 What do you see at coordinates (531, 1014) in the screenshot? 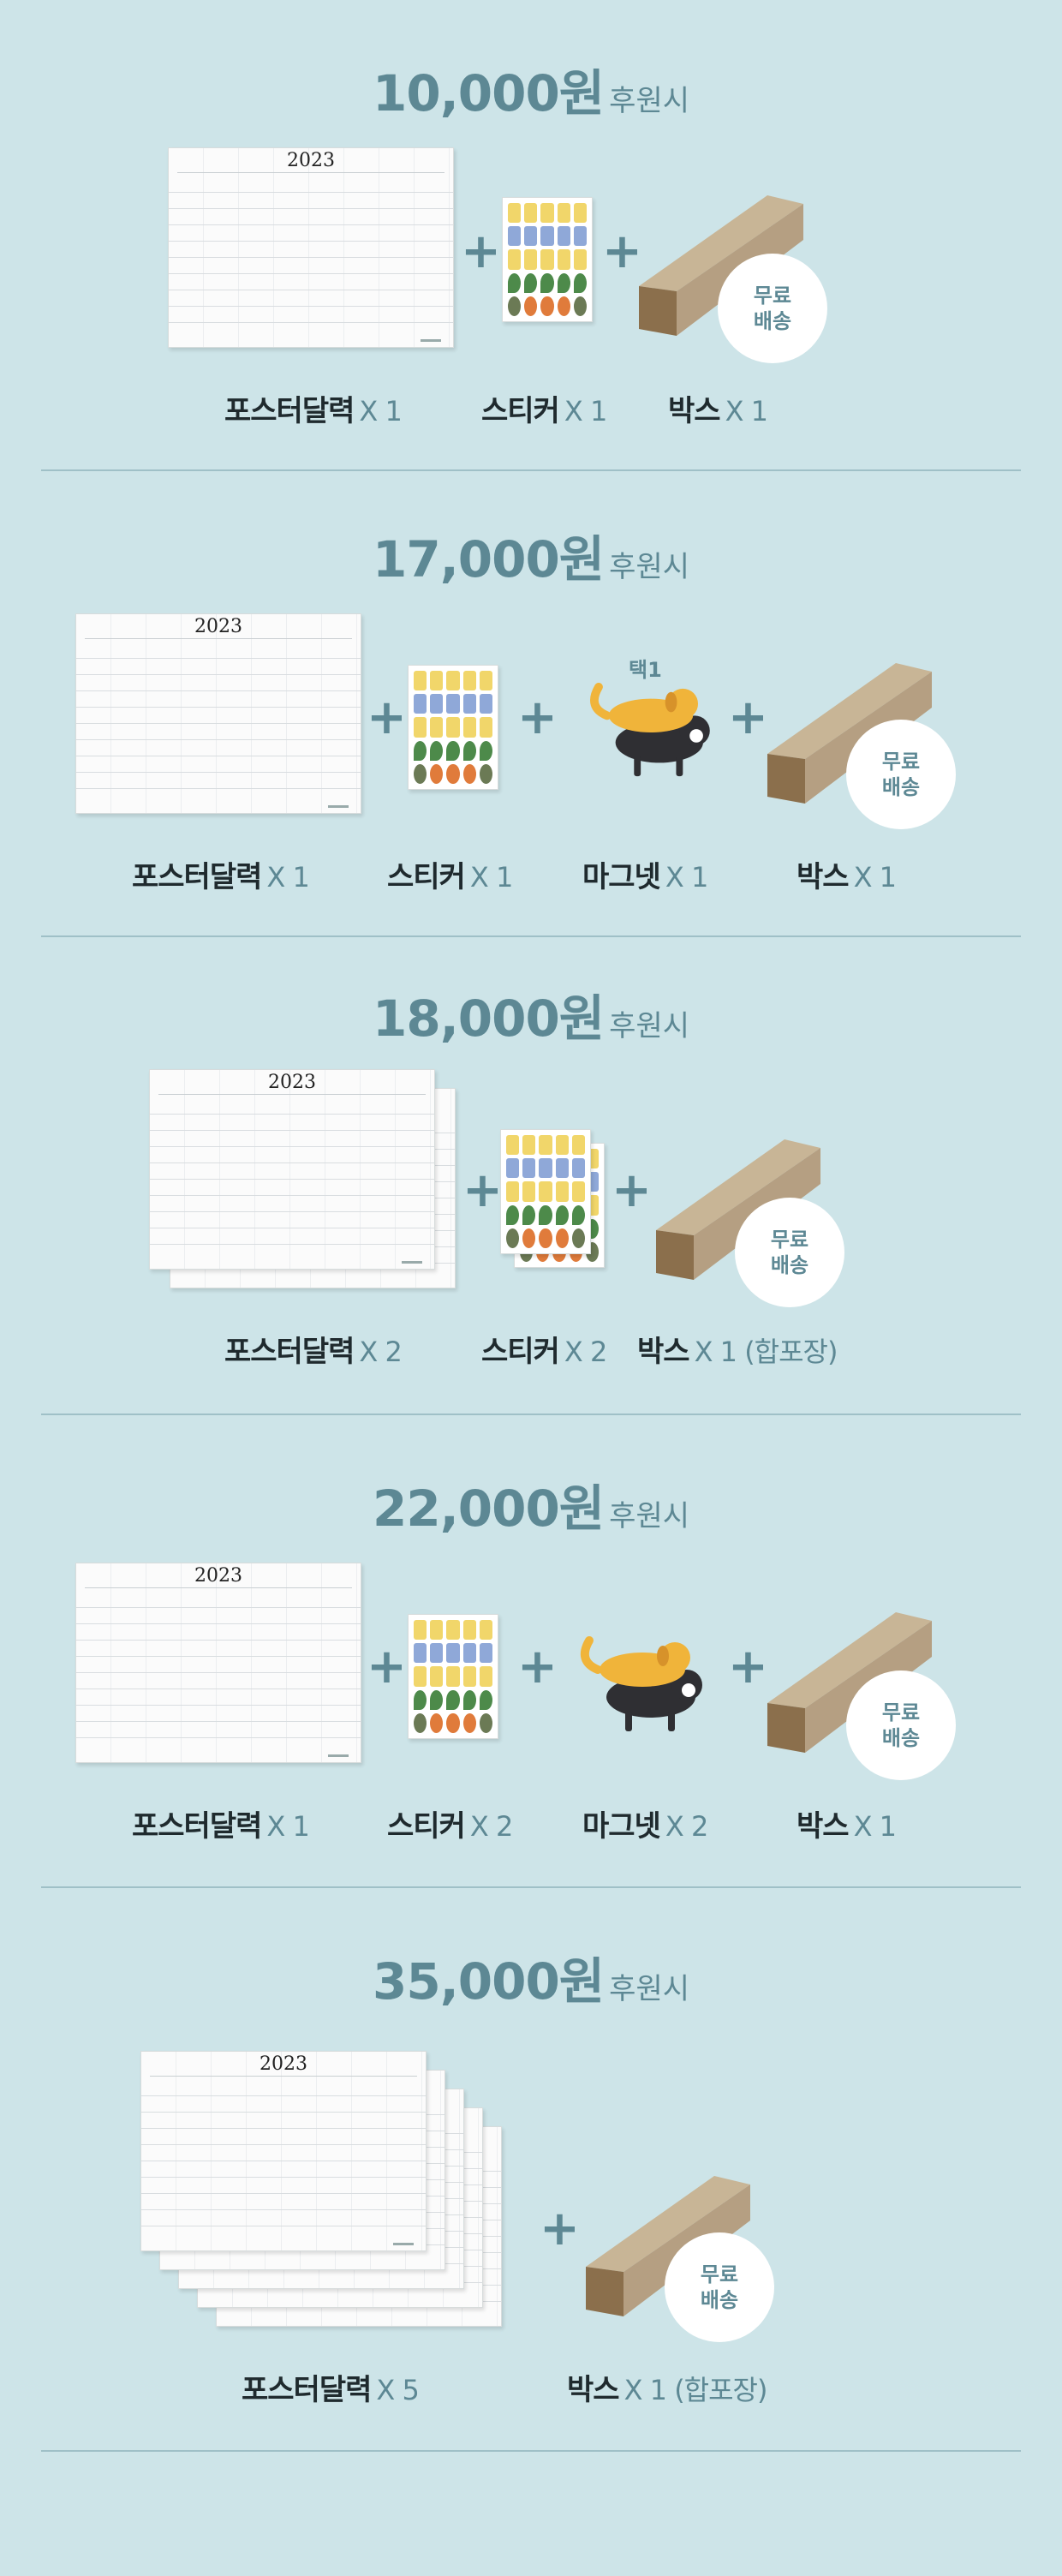
I see `tier-heading: 18,000원 후원시` at bounding box center [531, 1014].